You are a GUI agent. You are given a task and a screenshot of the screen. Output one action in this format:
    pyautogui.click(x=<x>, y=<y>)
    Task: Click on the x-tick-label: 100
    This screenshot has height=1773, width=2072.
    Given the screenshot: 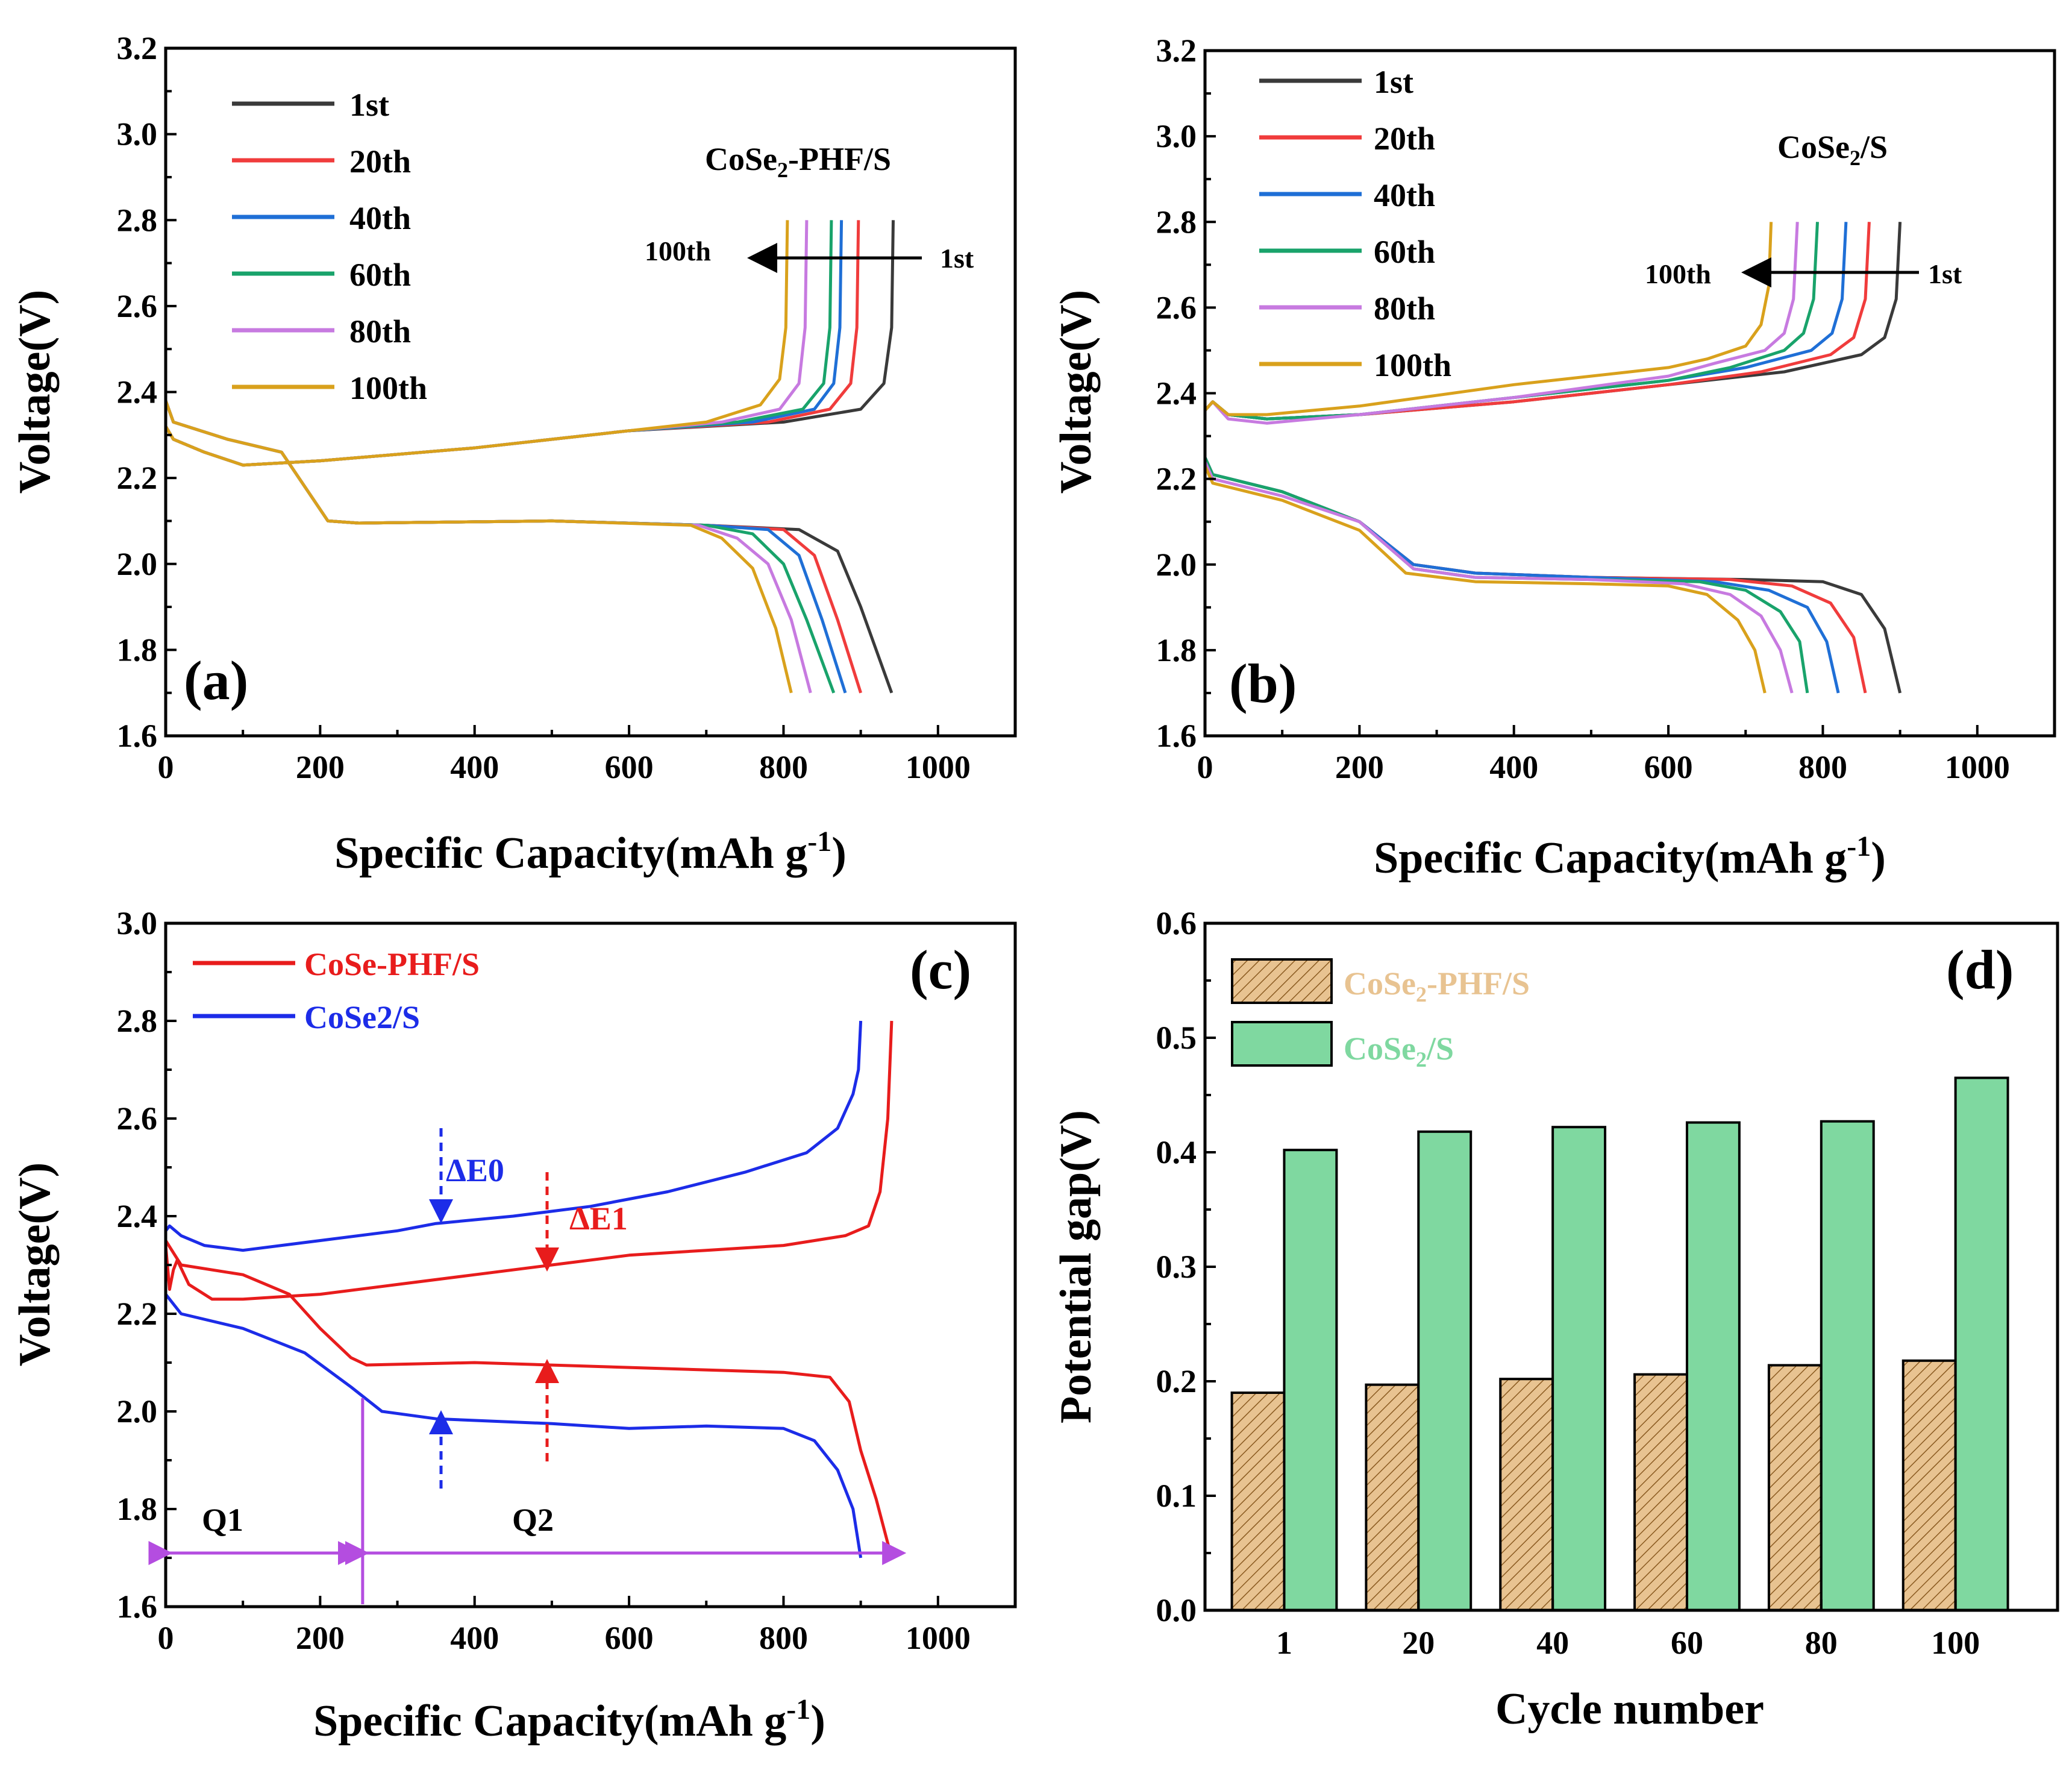 What is the action you would take?
    pyautogui.click(x=1955, y=1643)
    